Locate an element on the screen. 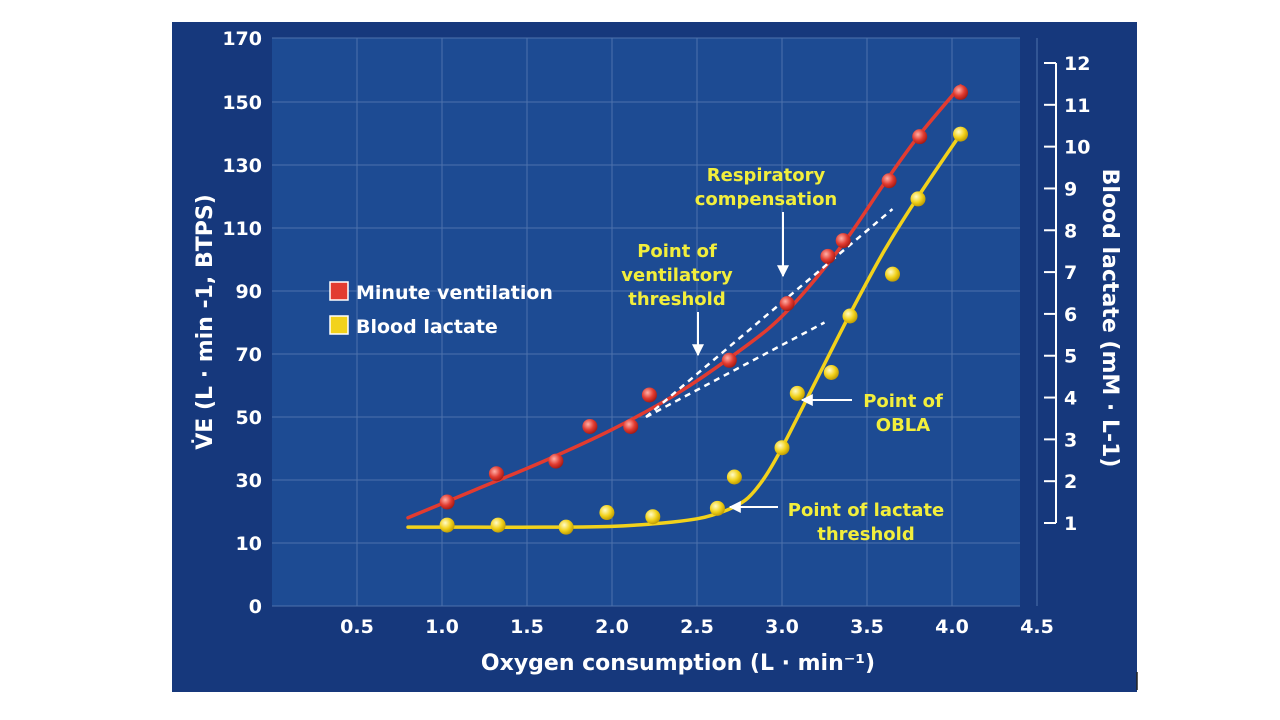 This screenshot has height=720, width=1280. annotation-obla: Point of OBLA is located at coordinates (871, 413).